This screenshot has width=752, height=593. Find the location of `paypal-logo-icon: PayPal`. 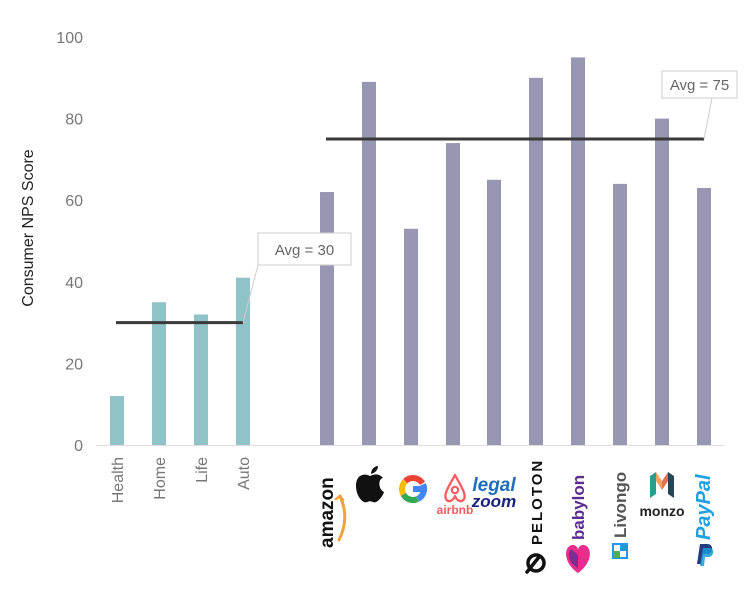

paypal-logo-icon: PayPal is located at coordinates (704, 520).